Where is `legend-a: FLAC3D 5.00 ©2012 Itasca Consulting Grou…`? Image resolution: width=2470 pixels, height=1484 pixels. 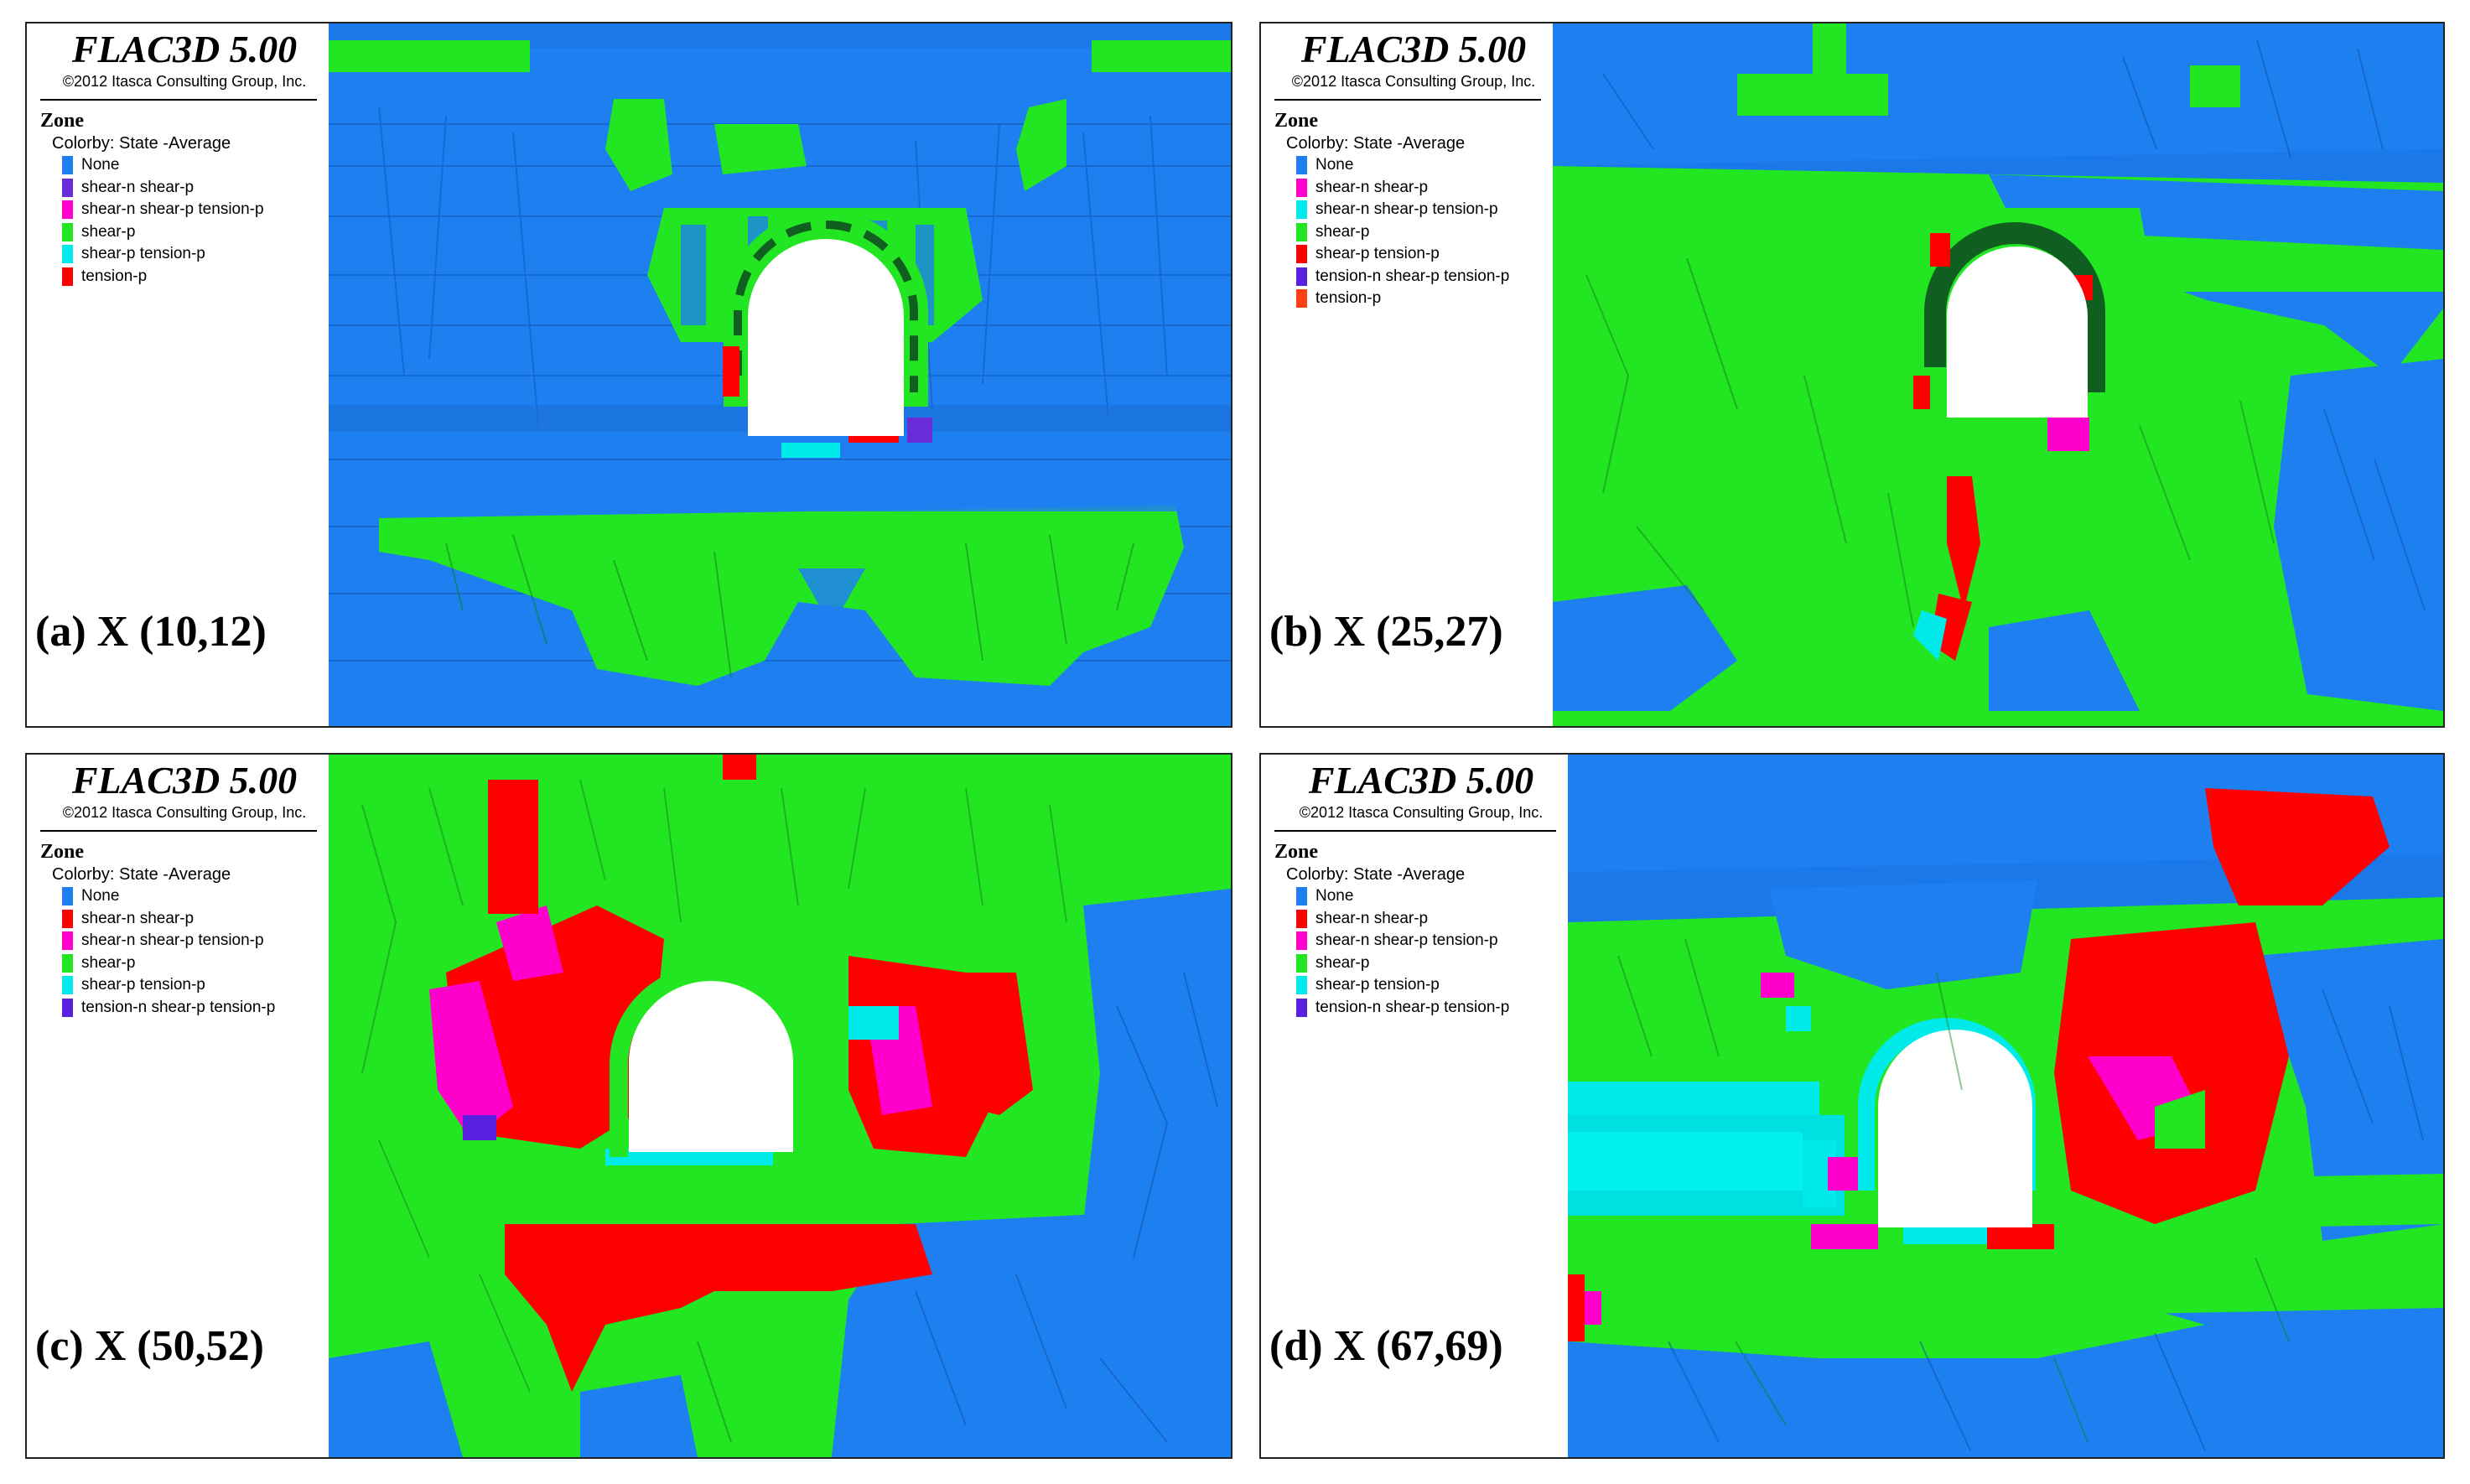 legend-a: FLAC3D 5.00 ©2012 Itasca Consulting Grou… is located at coordinates (178, 374).